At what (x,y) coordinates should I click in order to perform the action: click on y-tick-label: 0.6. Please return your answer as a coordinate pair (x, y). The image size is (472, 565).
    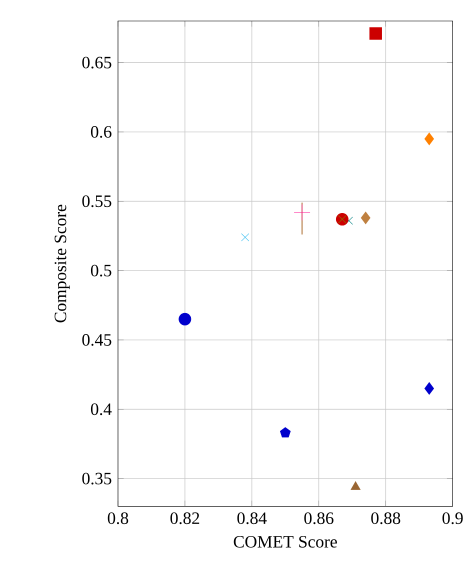
    Looking at the image, I should click on (101, 132).